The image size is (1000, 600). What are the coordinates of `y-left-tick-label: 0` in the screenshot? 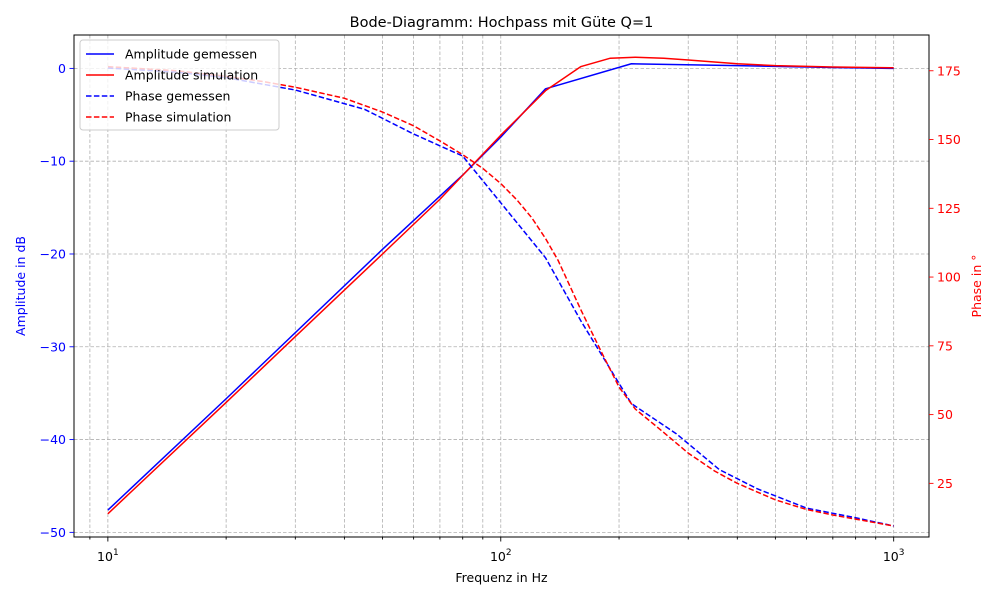 It's located at (62, 68).